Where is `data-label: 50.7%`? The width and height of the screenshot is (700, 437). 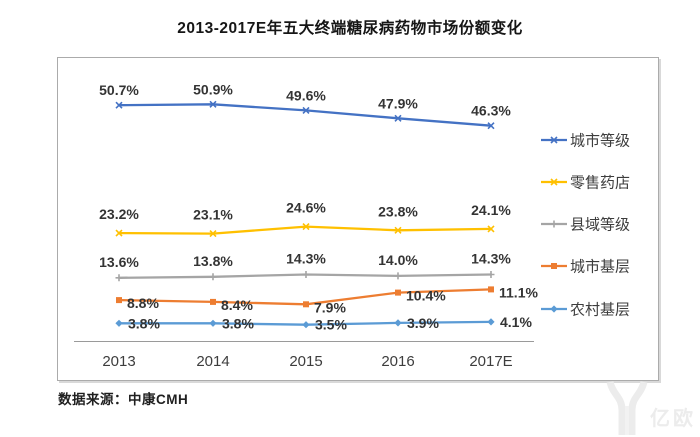 data-label: 50.7% is located at coordinates (119, 90).